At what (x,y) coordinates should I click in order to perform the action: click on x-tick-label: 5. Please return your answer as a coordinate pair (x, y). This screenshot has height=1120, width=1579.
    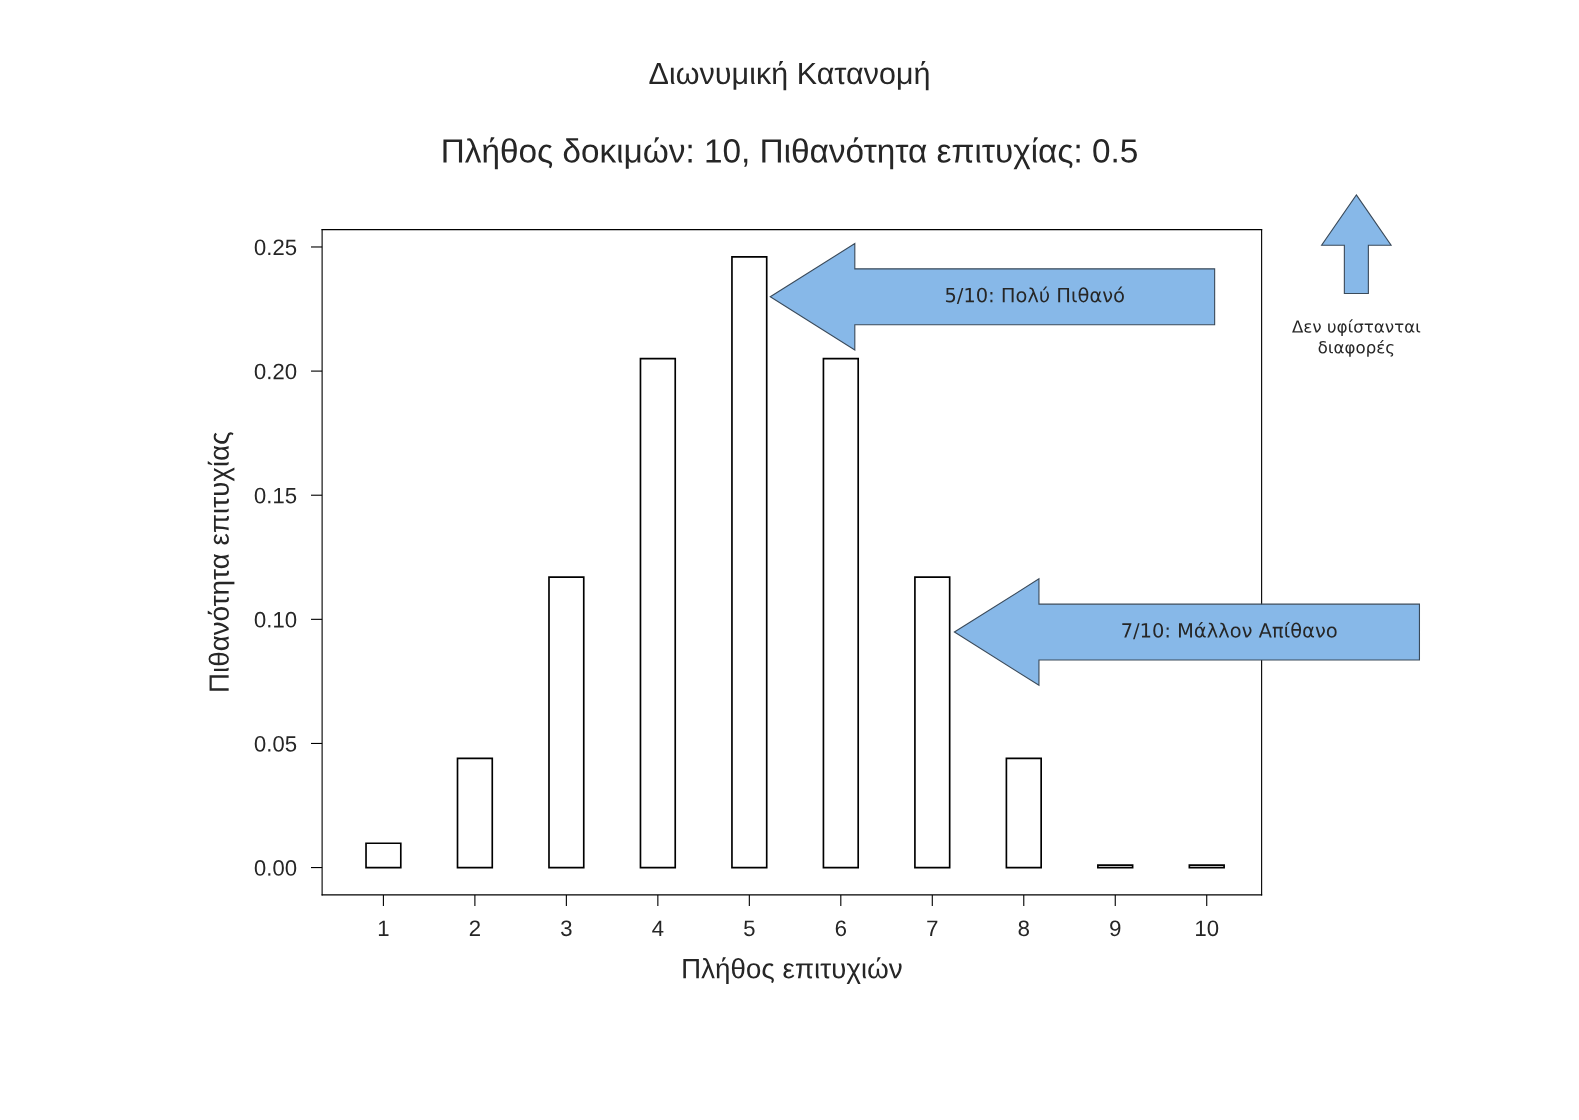
    Looking at the image, I should click on (749, 928).